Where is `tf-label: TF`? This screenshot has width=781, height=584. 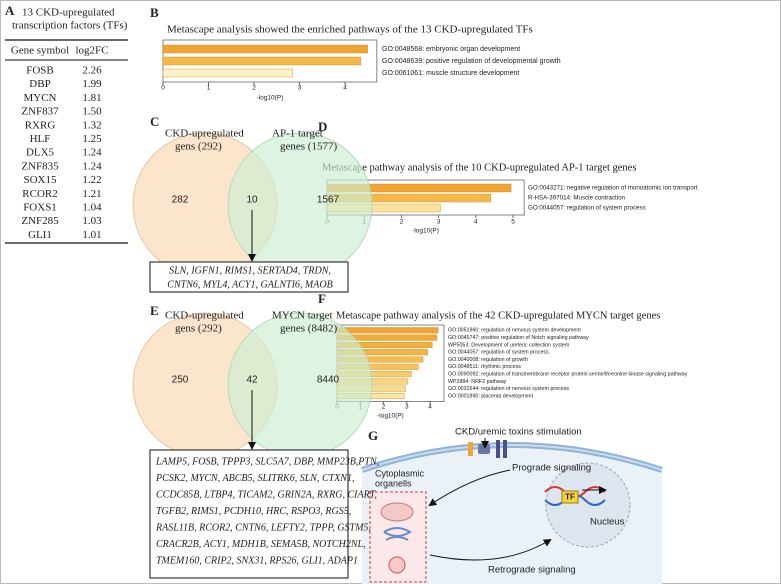
tf-label: TF is located at coordinates (570, 497).